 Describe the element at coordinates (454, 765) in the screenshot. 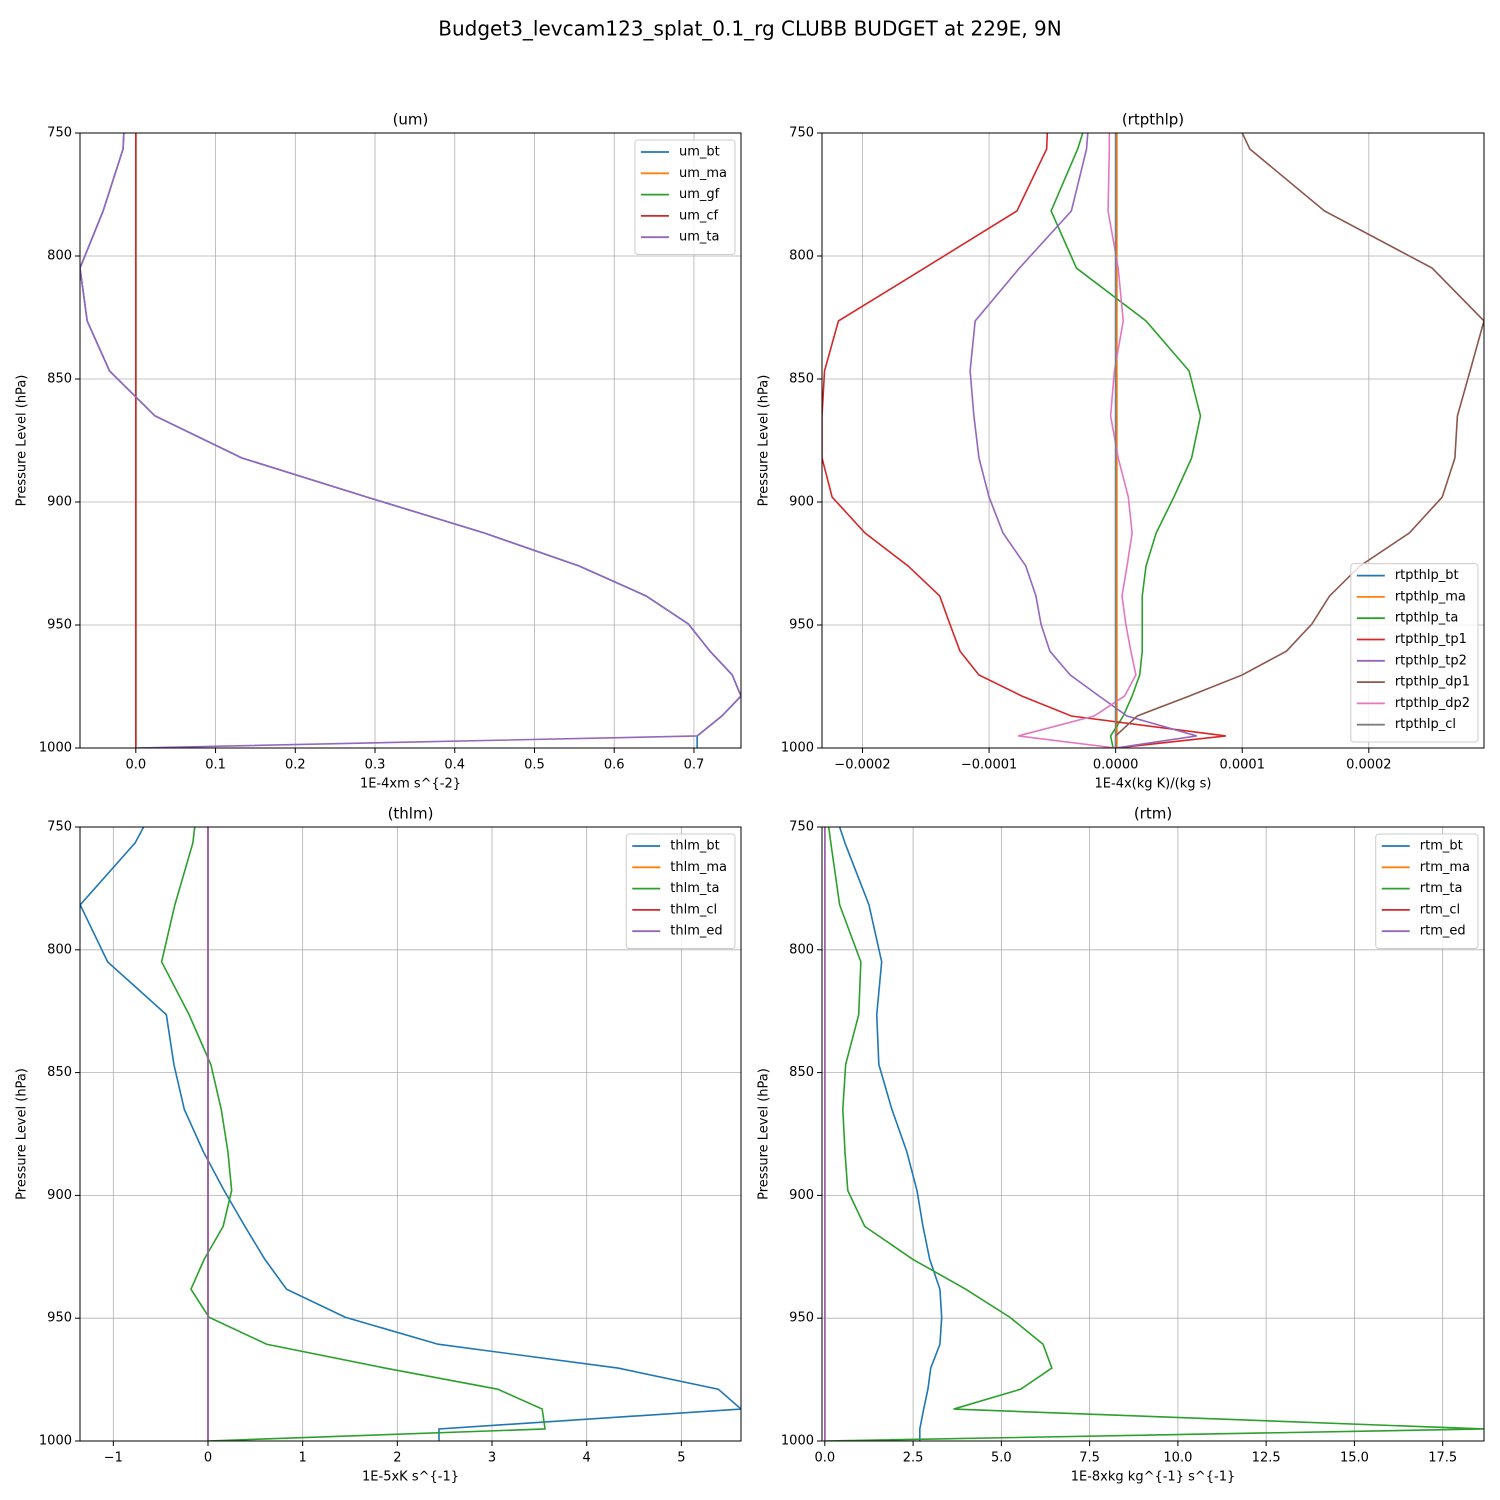

I see `x-tick-label: 0.4` at that location.